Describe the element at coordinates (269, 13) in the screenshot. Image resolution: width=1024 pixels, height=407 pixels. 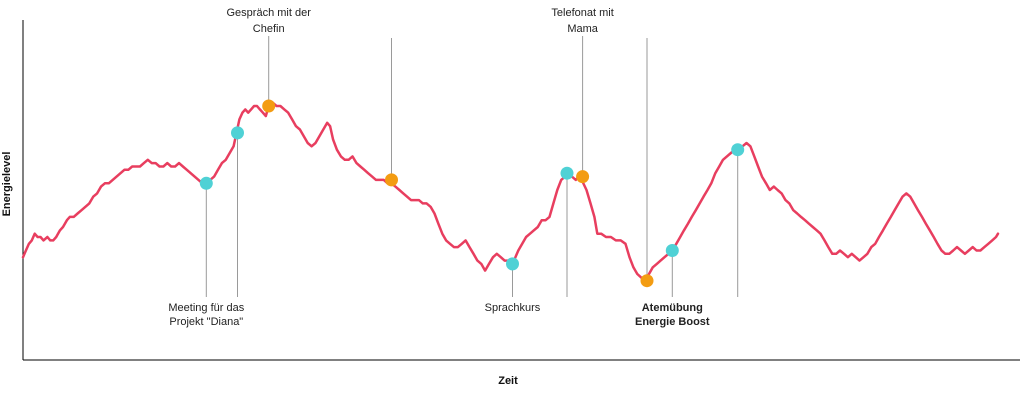
I see `annotation-label-2-line-0: Gespräch mit der` at that location.